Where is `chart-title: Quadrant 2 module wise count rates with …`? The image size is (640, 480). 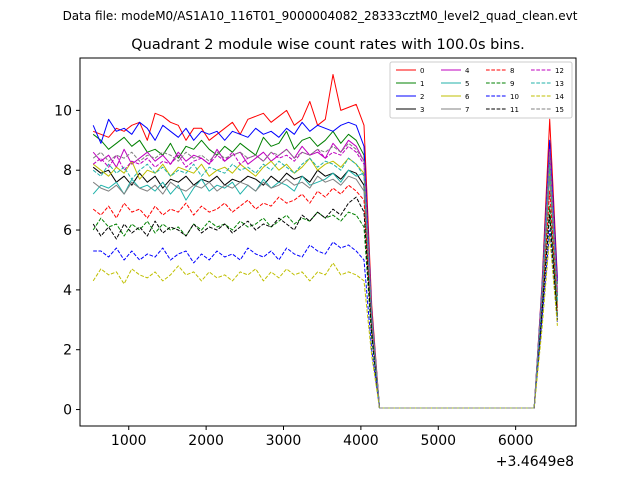 chart-title: Quadrant 2 module wise count rates with … is located at coordinates (328, 45).